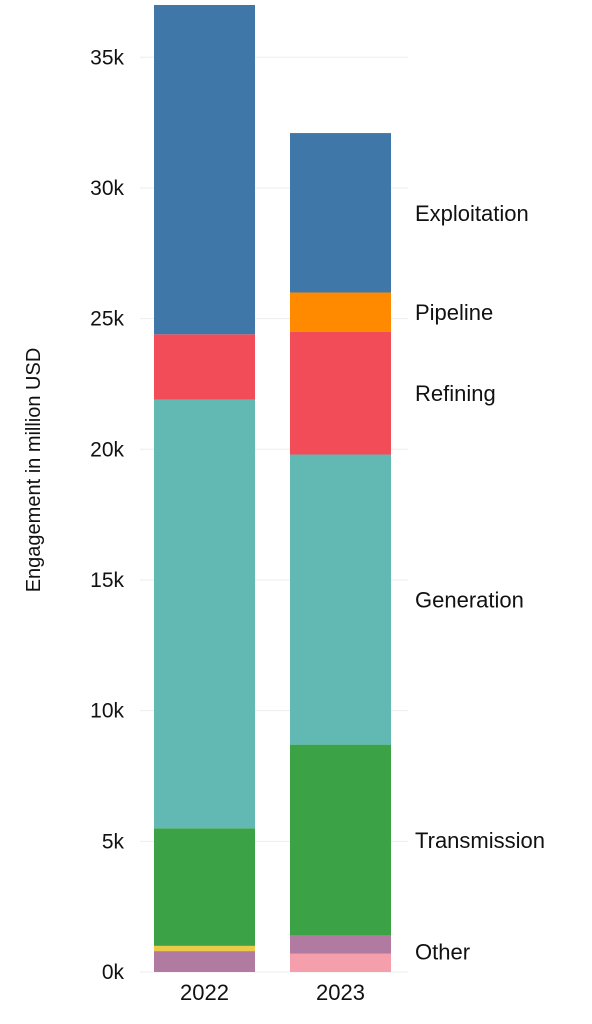  Describe the element at coordinates (107, 515) in the screenshot. I see `y-axis-ticks: 0k 5k 10k 15k 20k 25k 30k 35k` at that location.